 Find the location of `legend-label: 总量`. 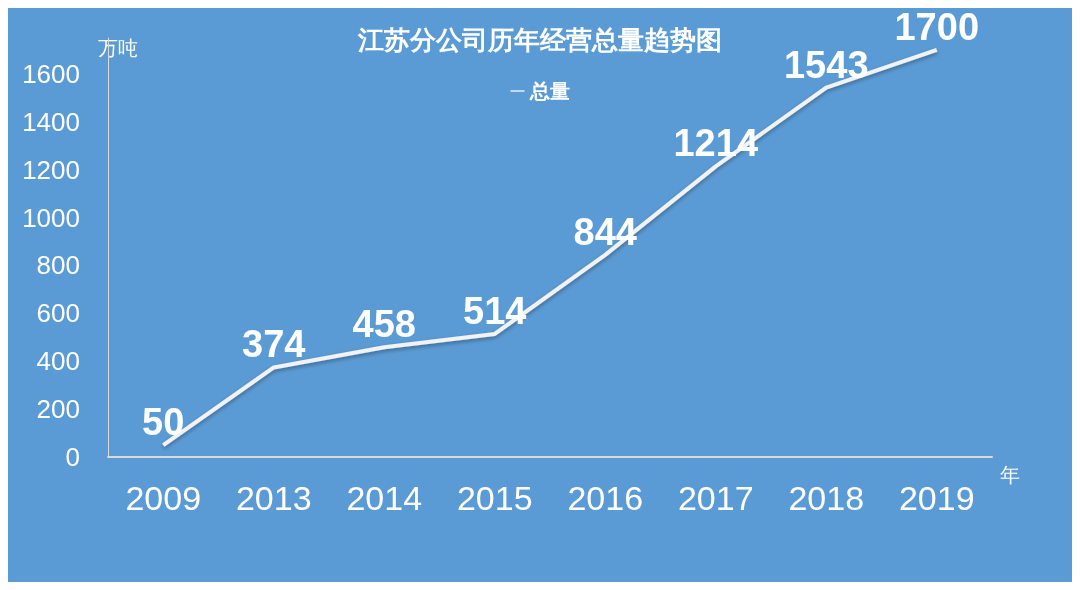

legend-label: 总量 is located at coordinates (549, 91).